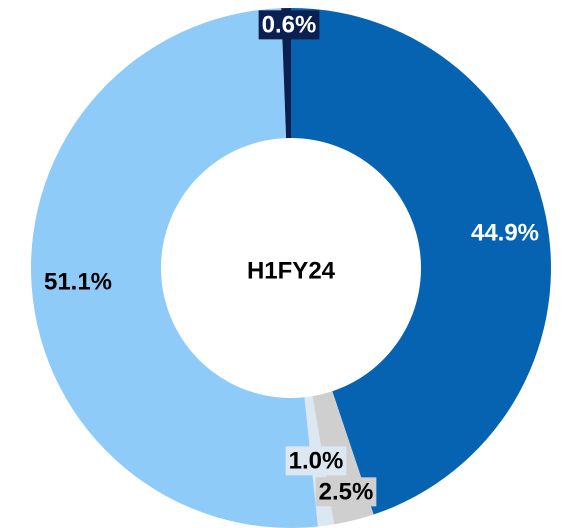 This screenshot has width=565, height=528. I want to click on data-label: 0.6%, so click(289, 24).